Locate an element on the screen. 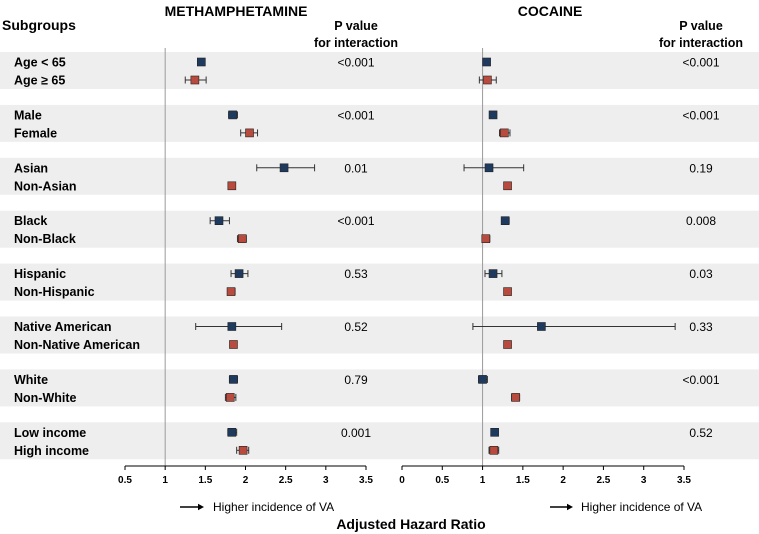  subgroup-label: Male is located at coordinates (28, 115).